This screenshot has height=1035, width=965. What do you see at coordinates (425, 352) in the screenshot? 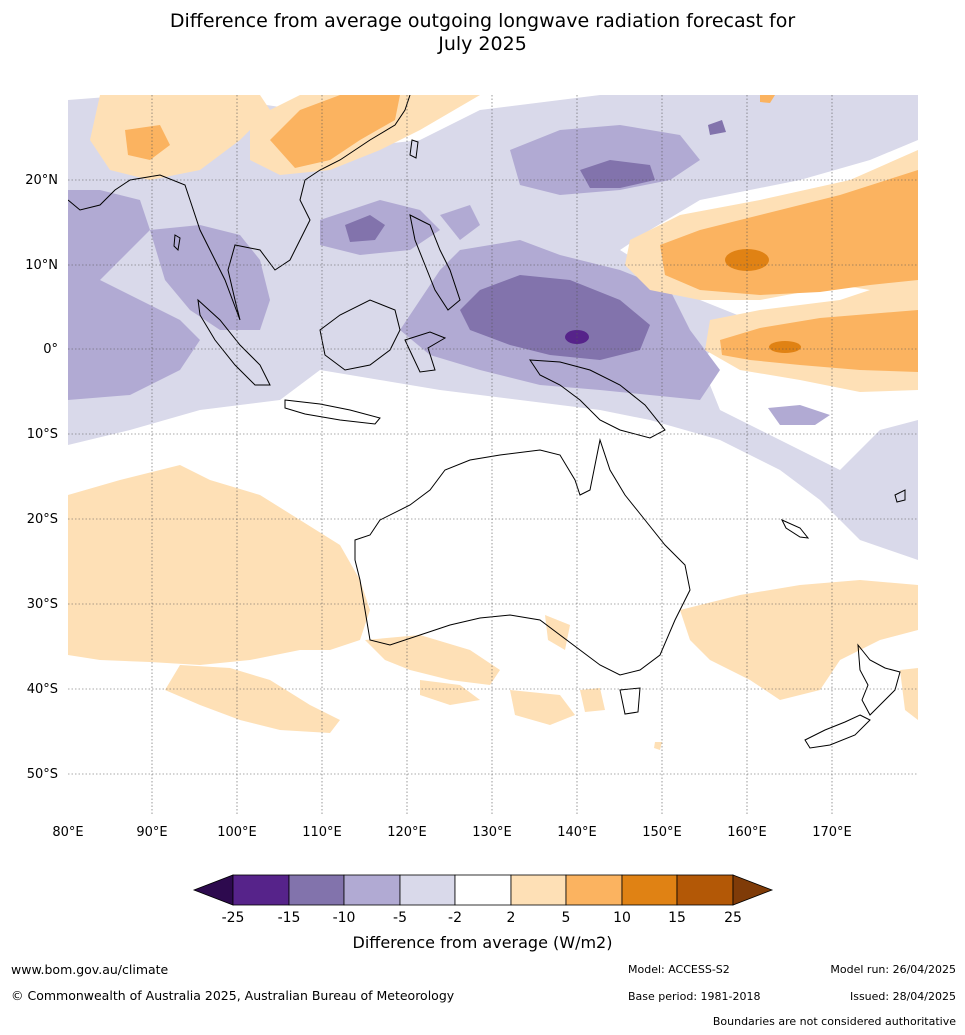
I see `sulawesi-coastline` at bounding box center [425, 352].